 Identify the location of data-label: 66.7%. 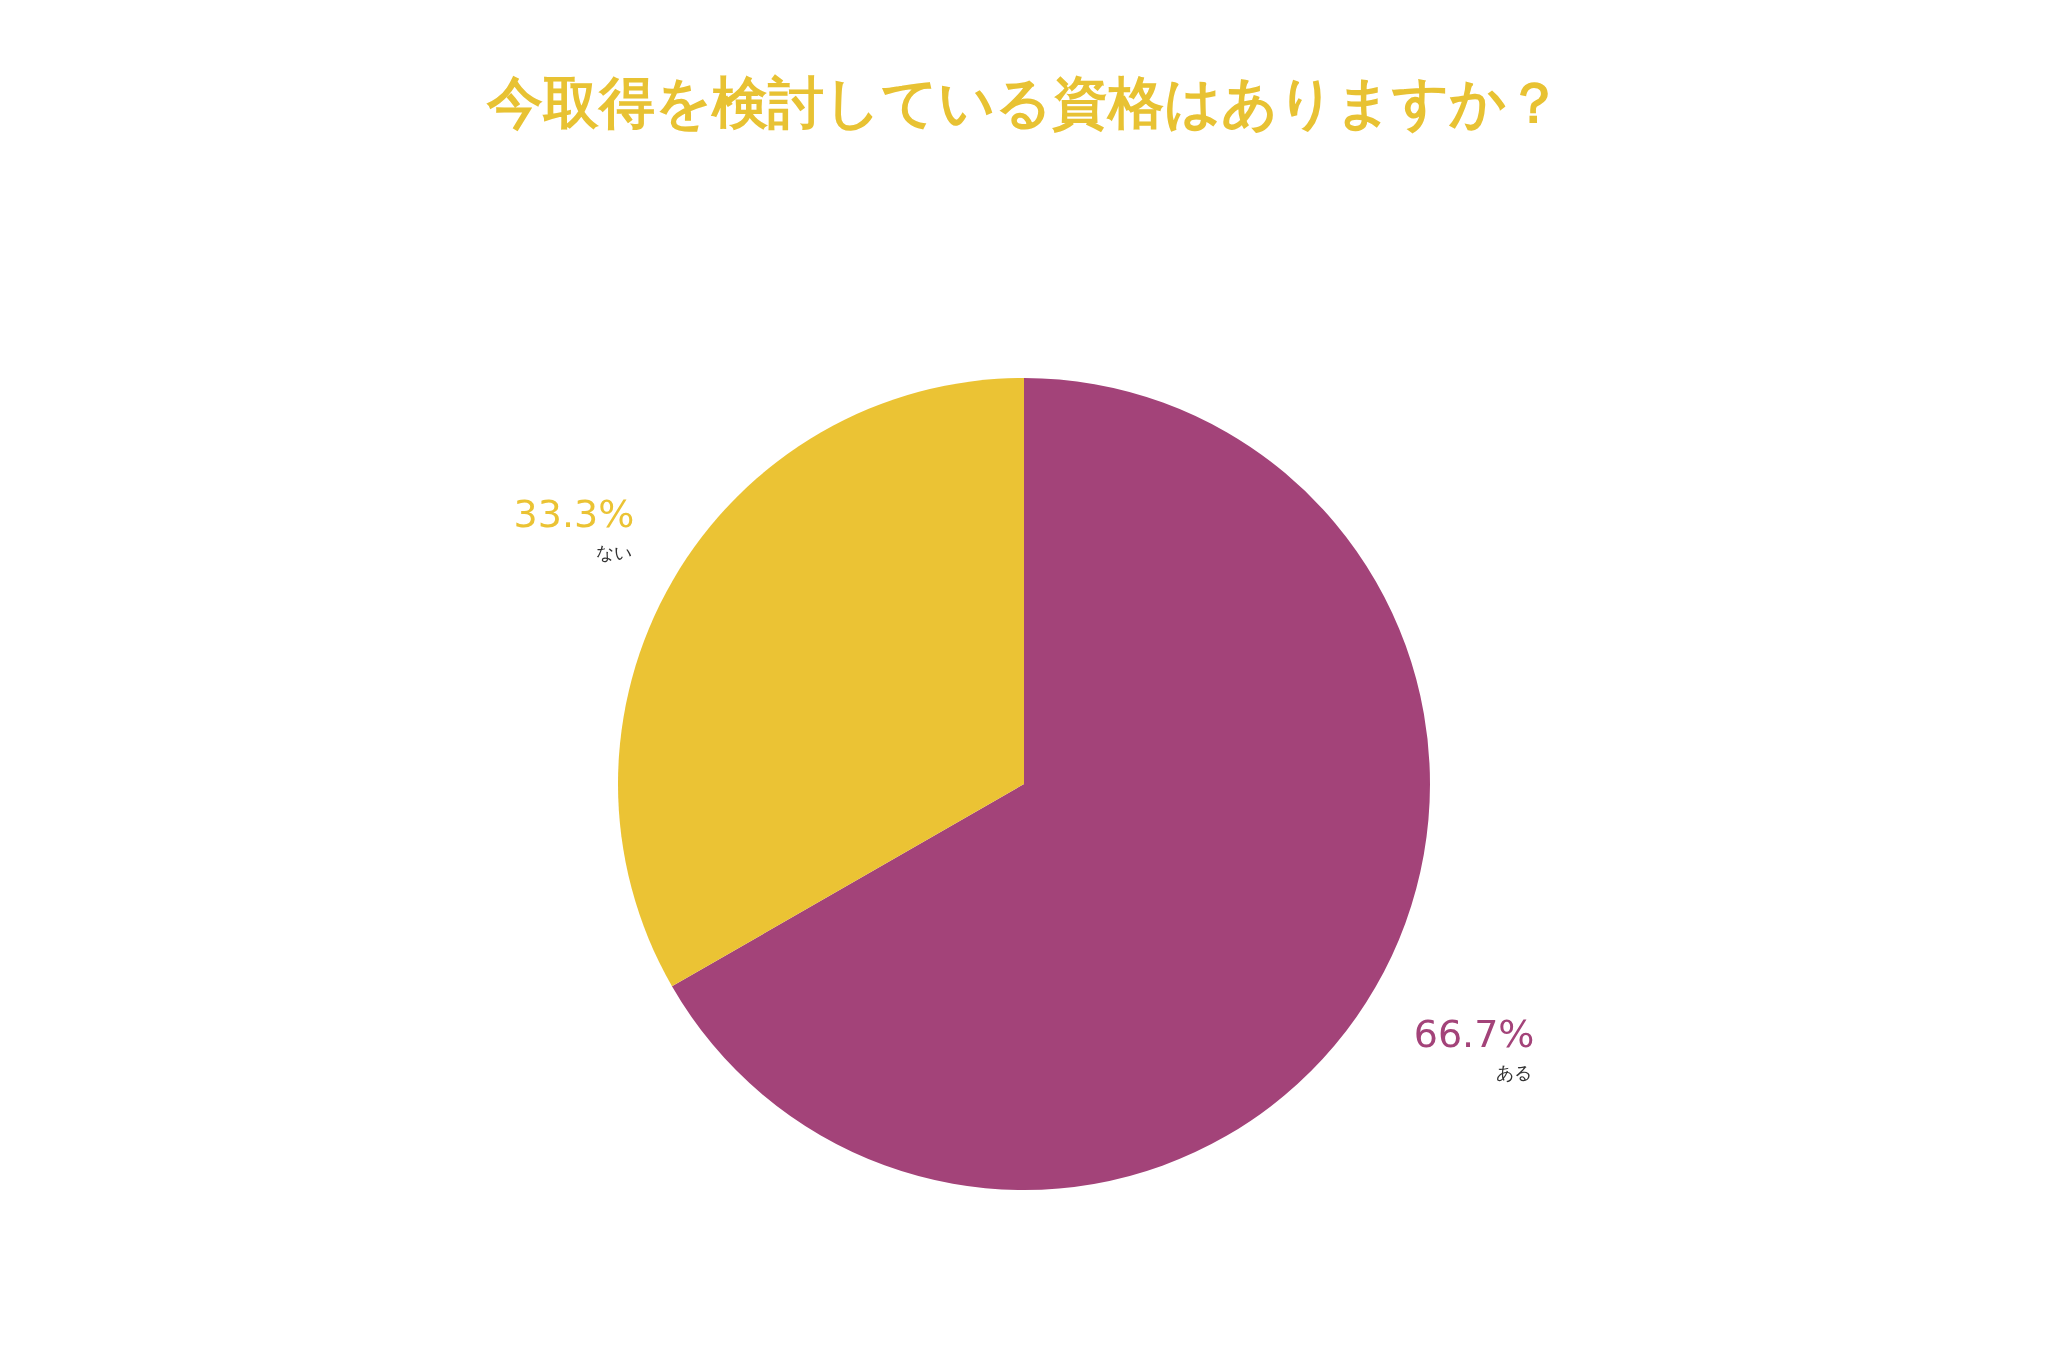
(1474, 1034).